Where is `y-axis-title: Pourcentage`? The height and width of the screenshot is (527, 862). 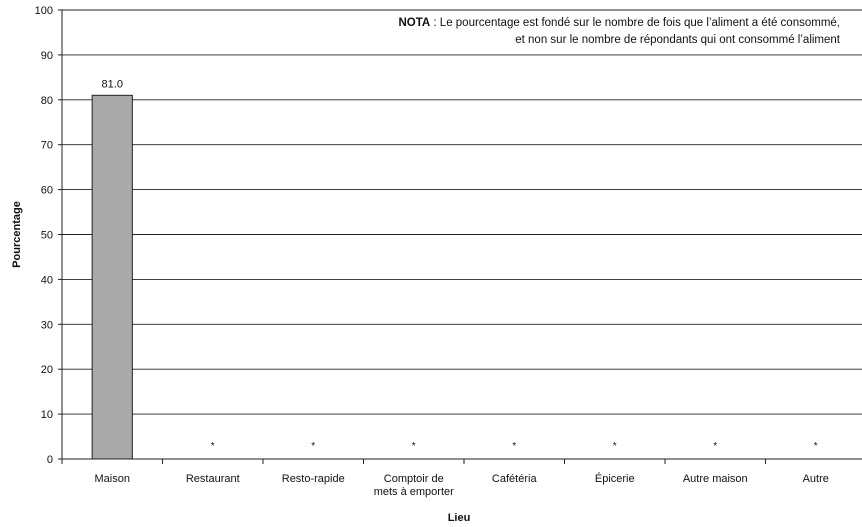
y-axis-title: Pourcentage is located at coordinates (17, 234).